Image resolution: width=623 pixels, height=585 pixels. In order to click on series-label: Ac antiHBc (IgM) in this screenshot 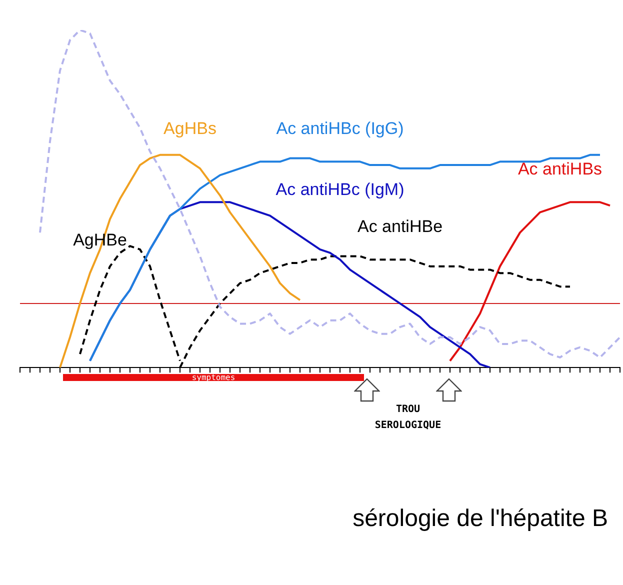, I will do `click(340, 189)`.